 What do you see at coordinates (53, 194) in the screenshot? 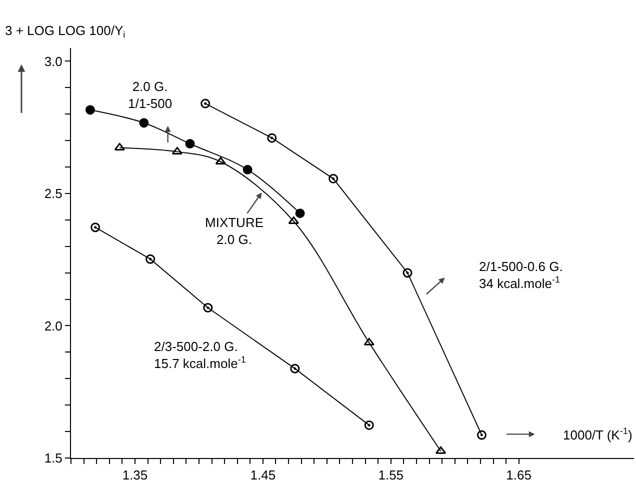
I see `y-tick-label: 2.5` at bounding box center [53, 194].